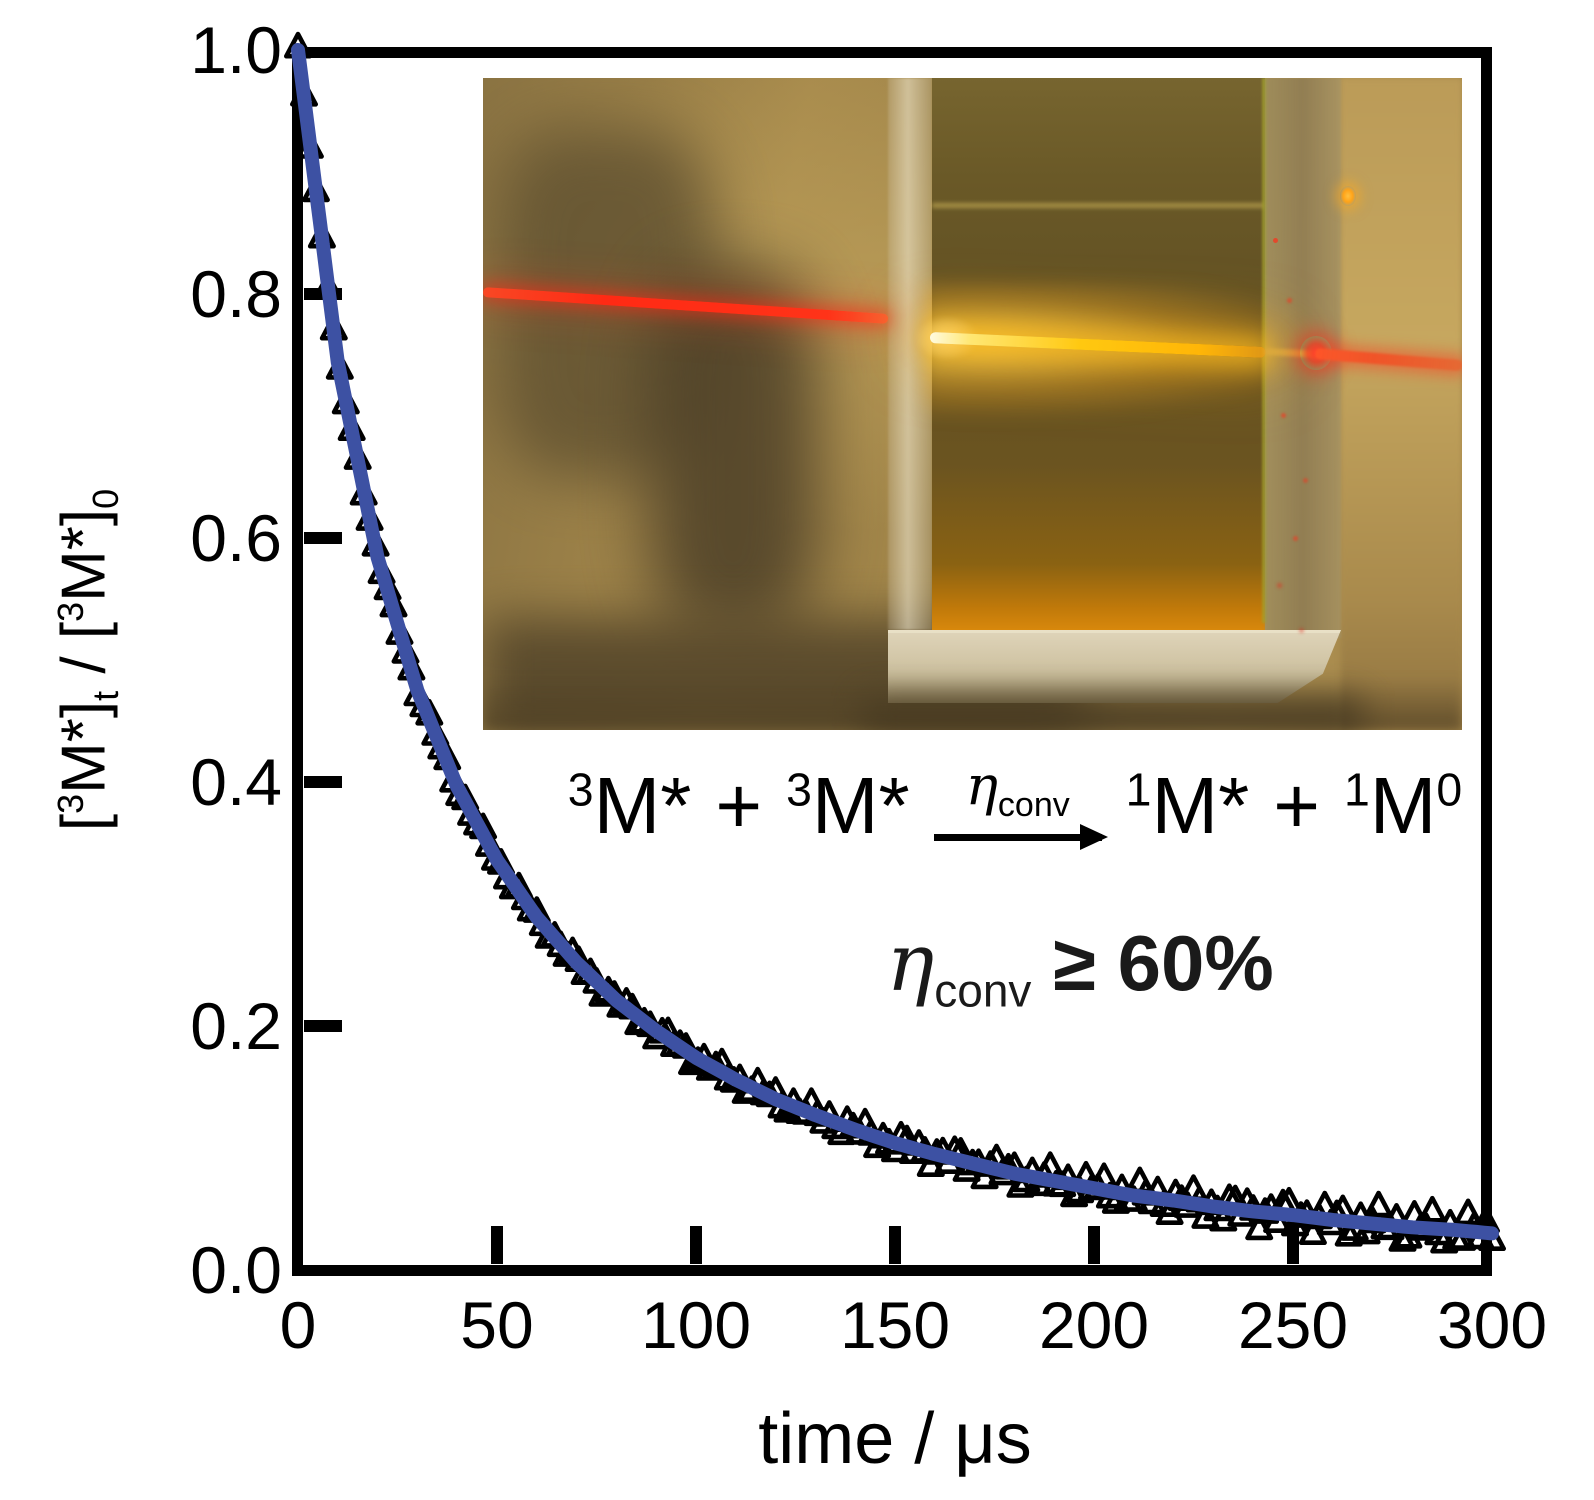  Describe the element at coordinates (84, 555) in the screenshot. I see `y-title-molecule2: M*]` at that location.